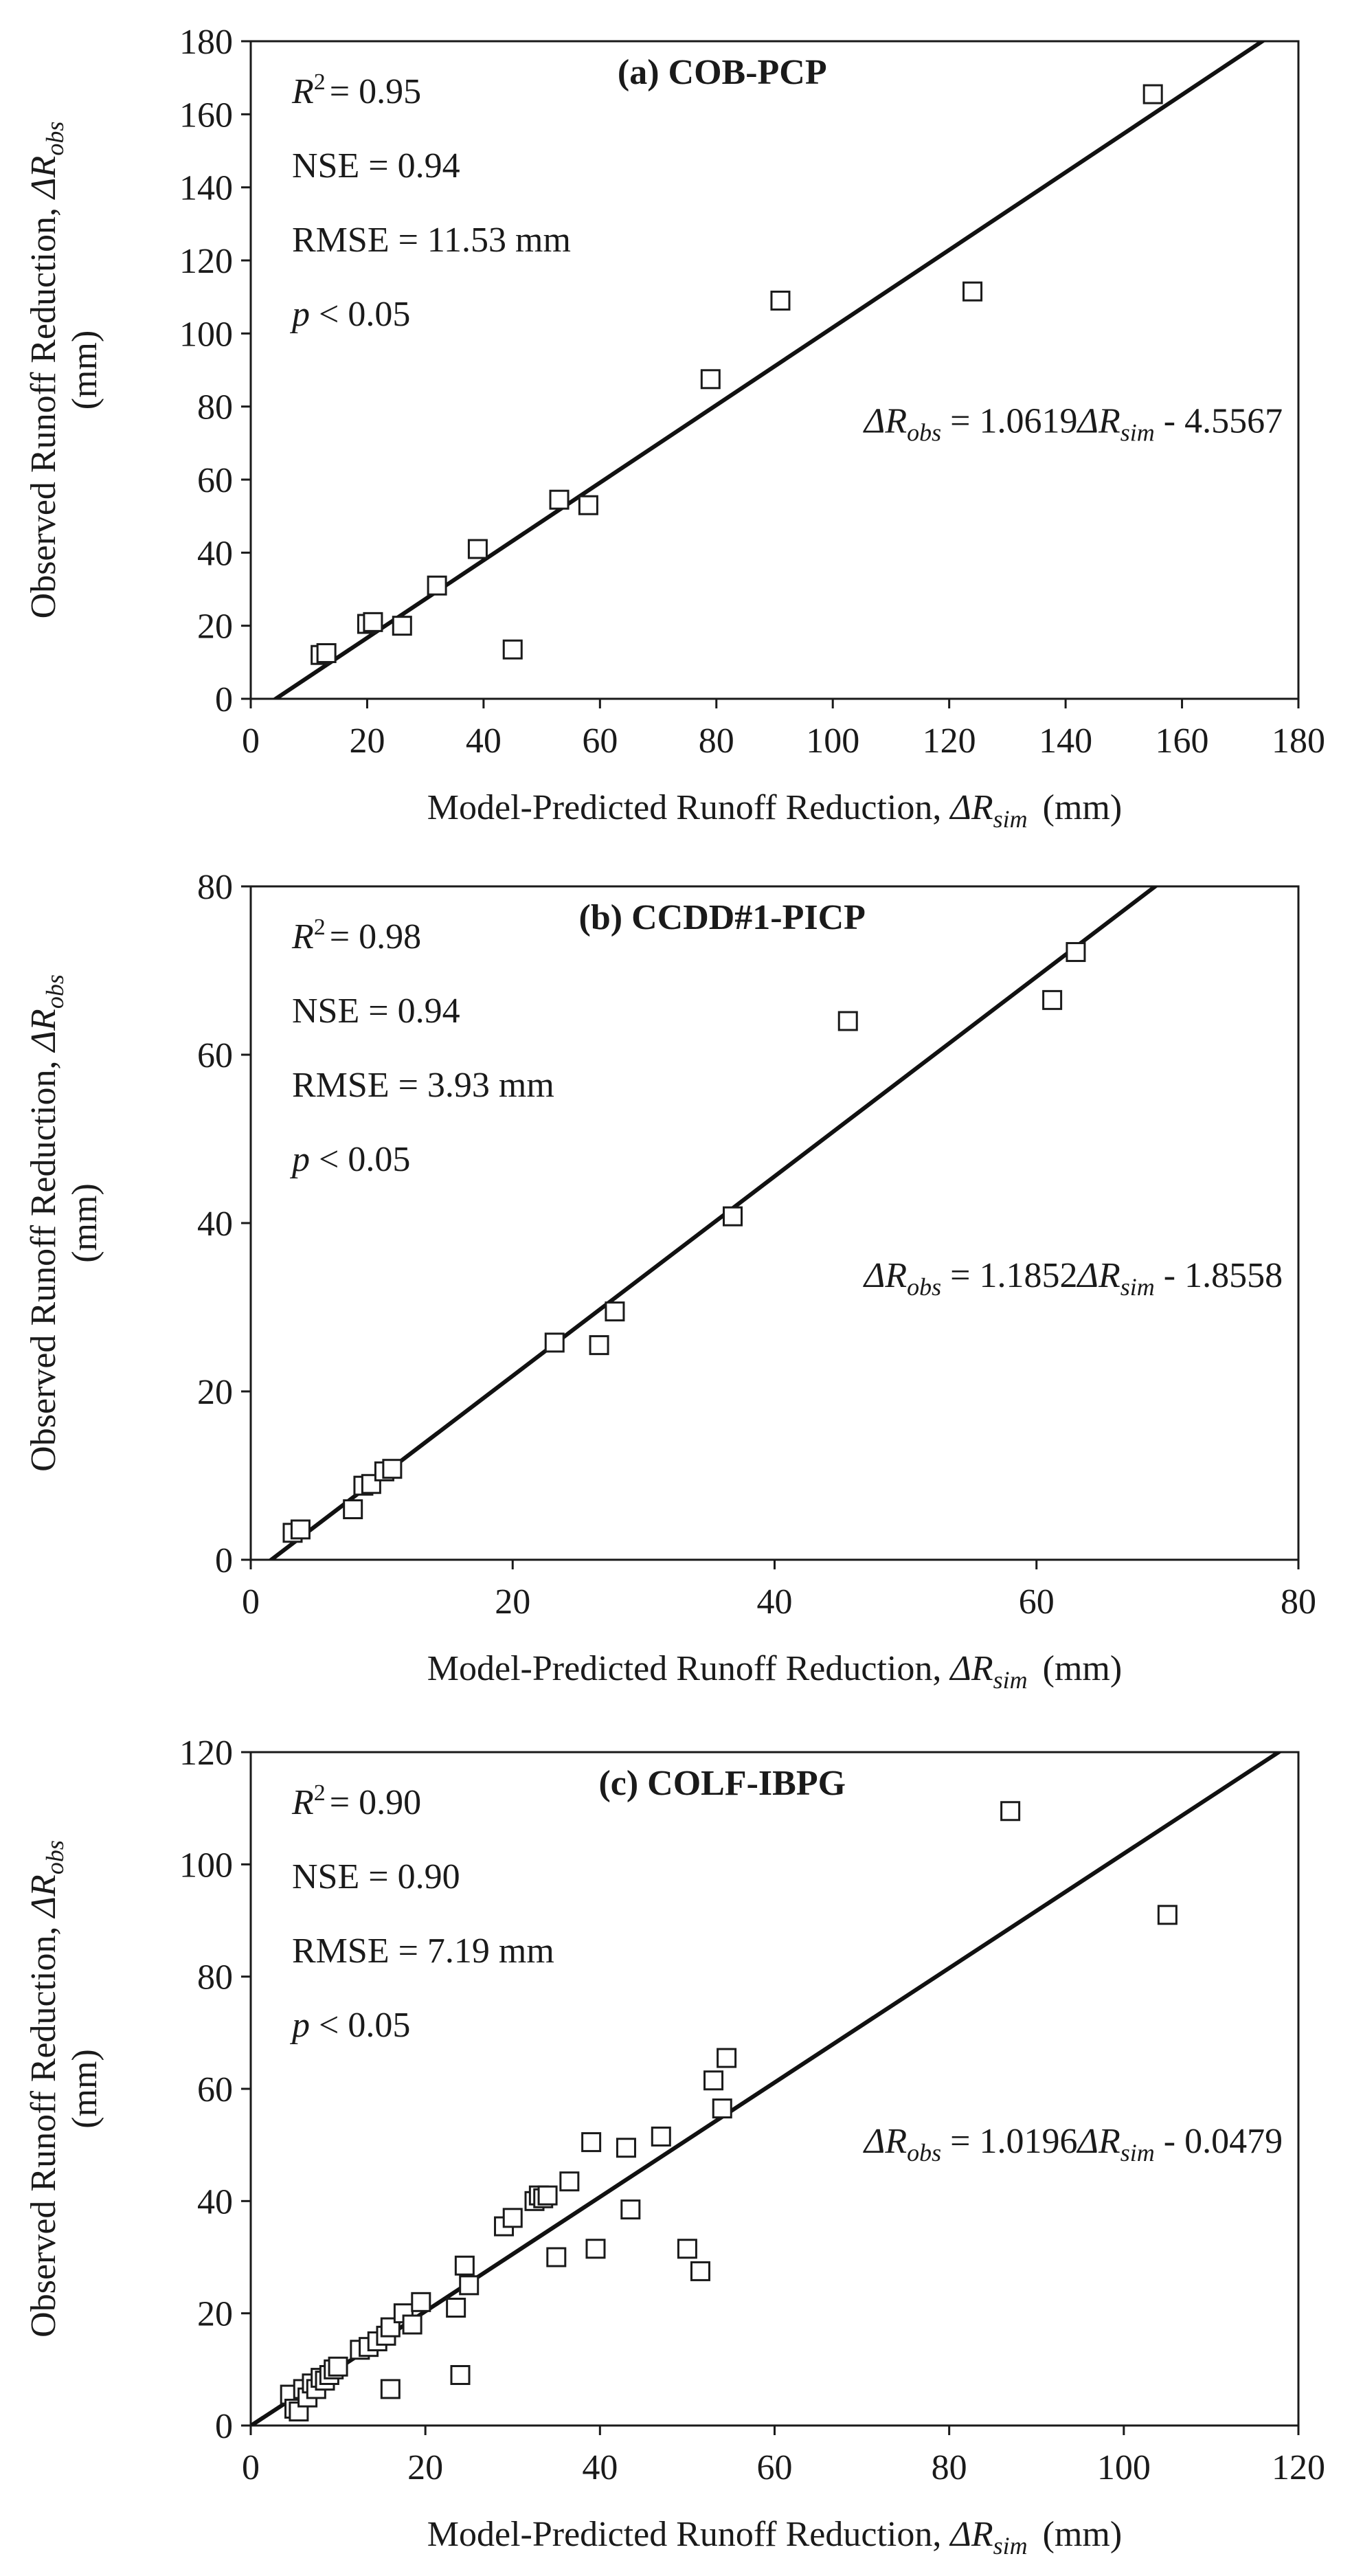  What do you see at coordinates (1009, 420) in the screenshot?
I see `eq-mid: = 1.0619` at bounding box center [1009, 420].